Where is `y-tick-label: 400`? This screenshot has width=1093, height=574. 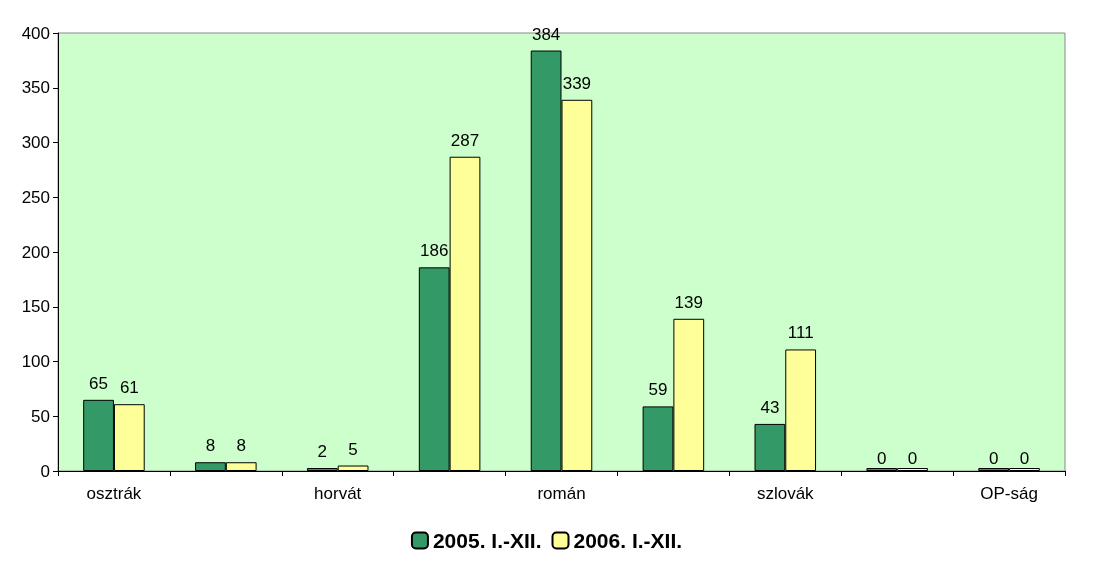
y-tick-label: 400 is located at coordinates (35, 33).